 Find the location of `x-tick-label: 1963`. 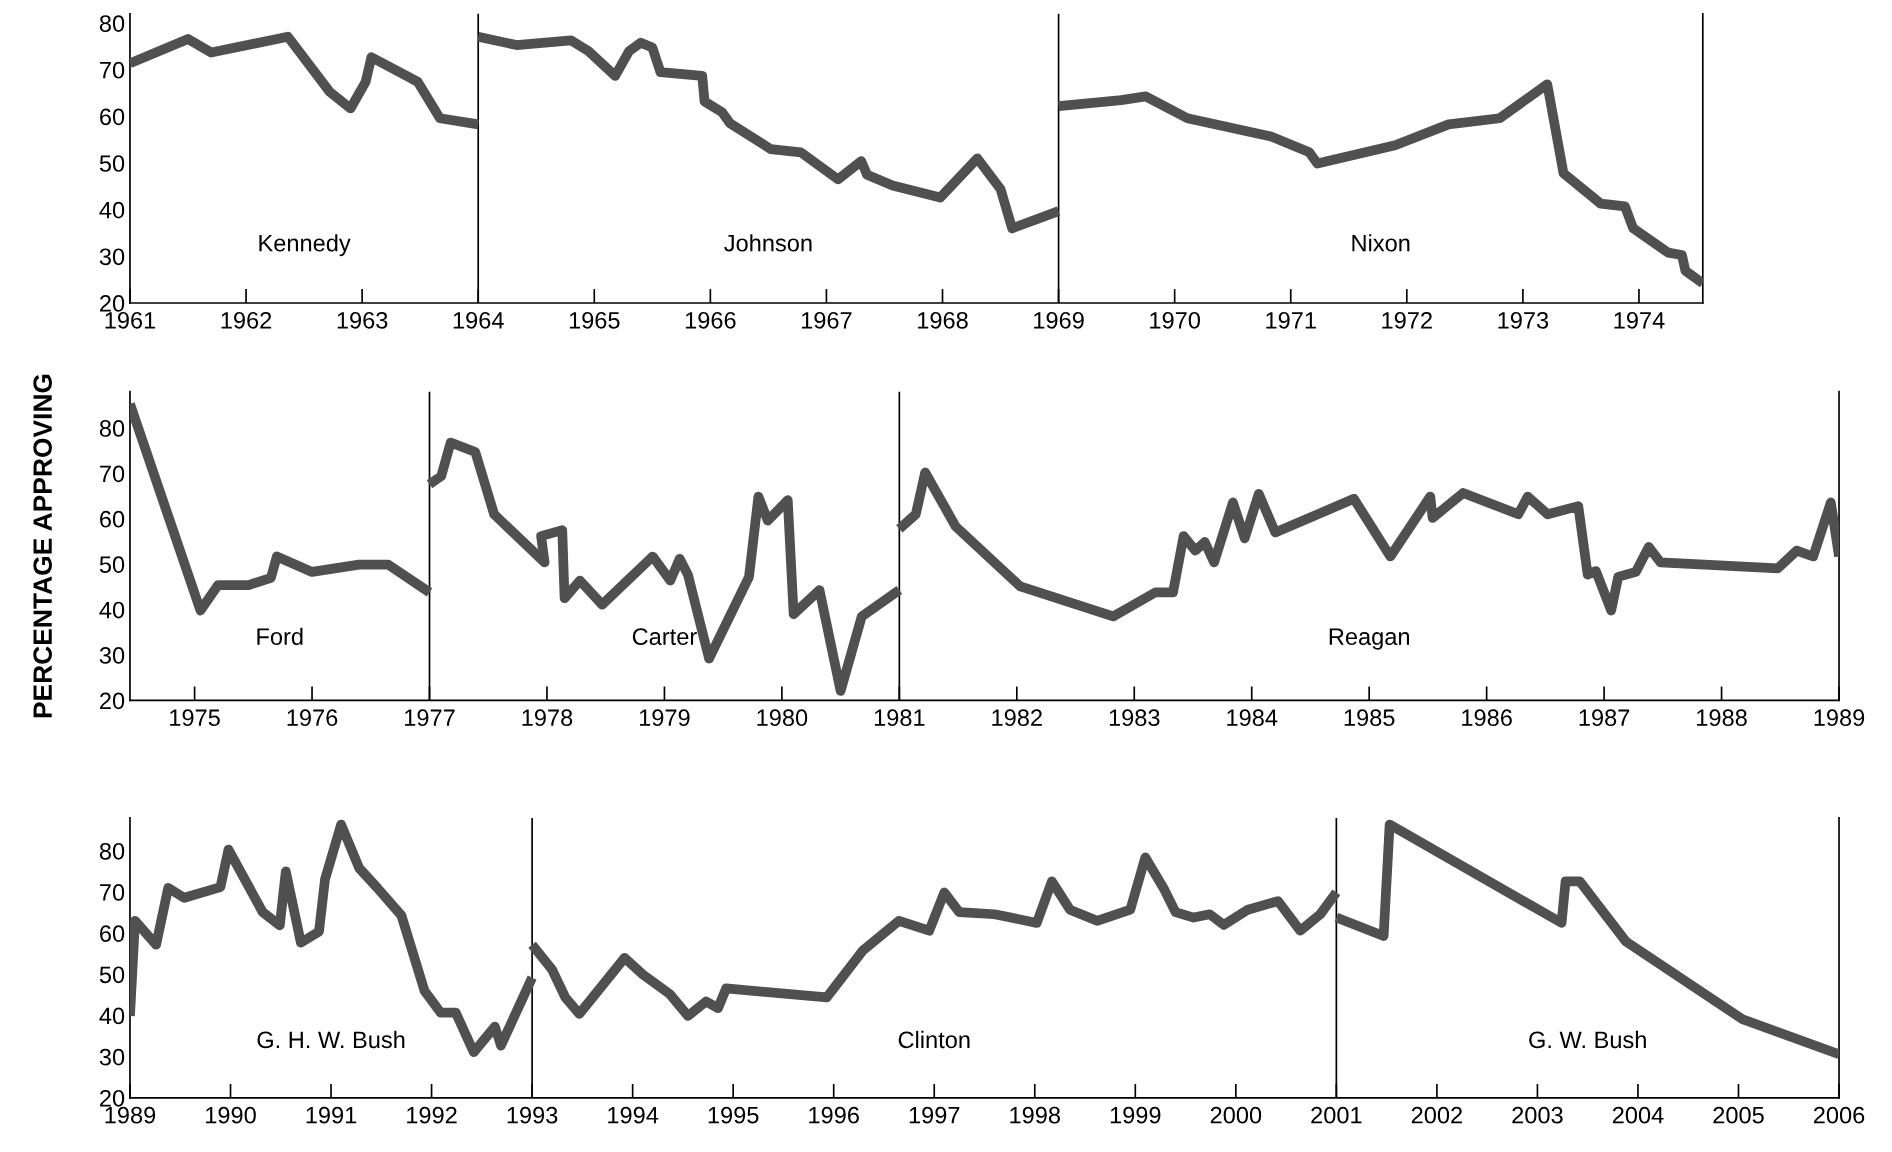

x-tick-label: 1963 is located at coordinates (362, 320).